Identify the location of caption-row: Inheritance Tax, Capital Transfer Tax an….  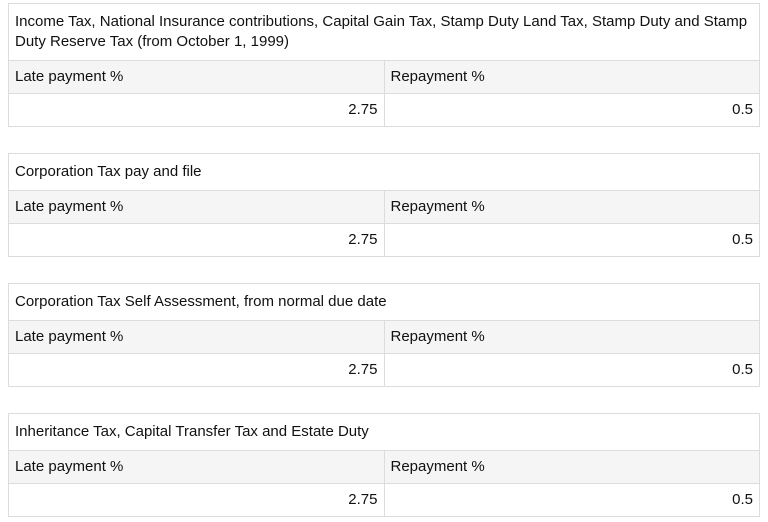
(384, 432).